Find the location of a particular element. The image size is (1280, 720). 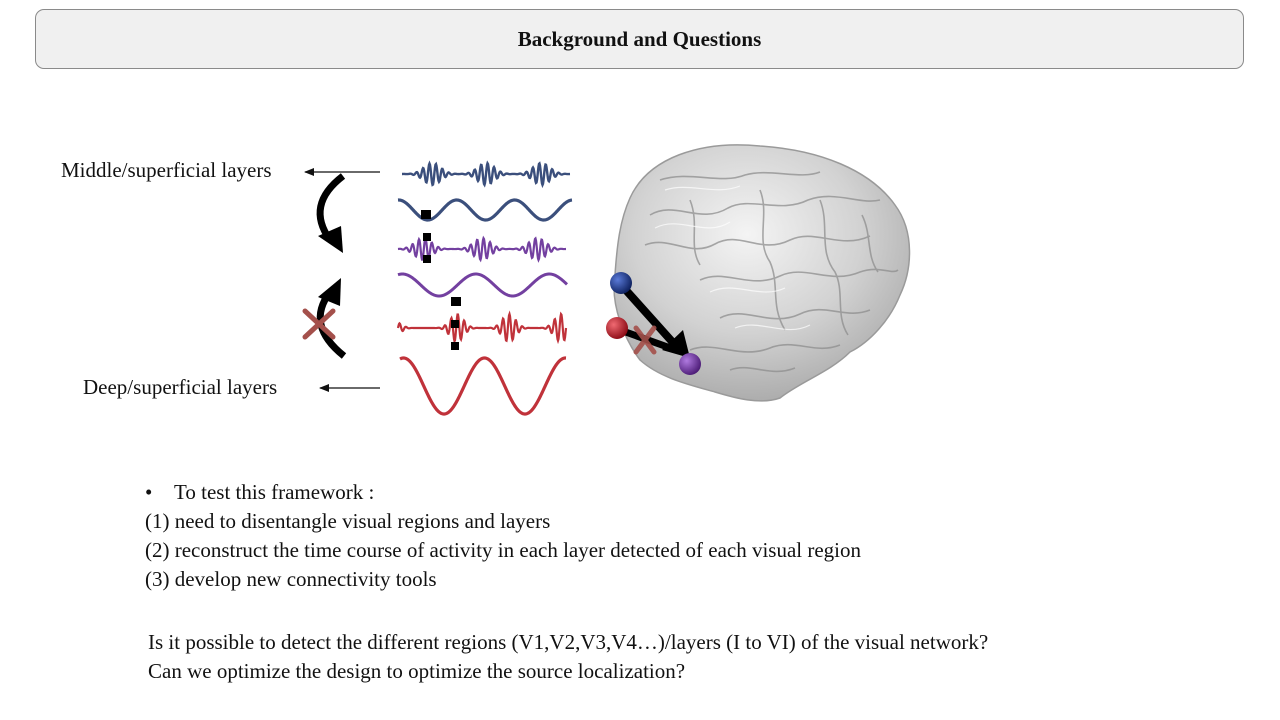

feedforward-arrow is located at coordinates (650, 317).